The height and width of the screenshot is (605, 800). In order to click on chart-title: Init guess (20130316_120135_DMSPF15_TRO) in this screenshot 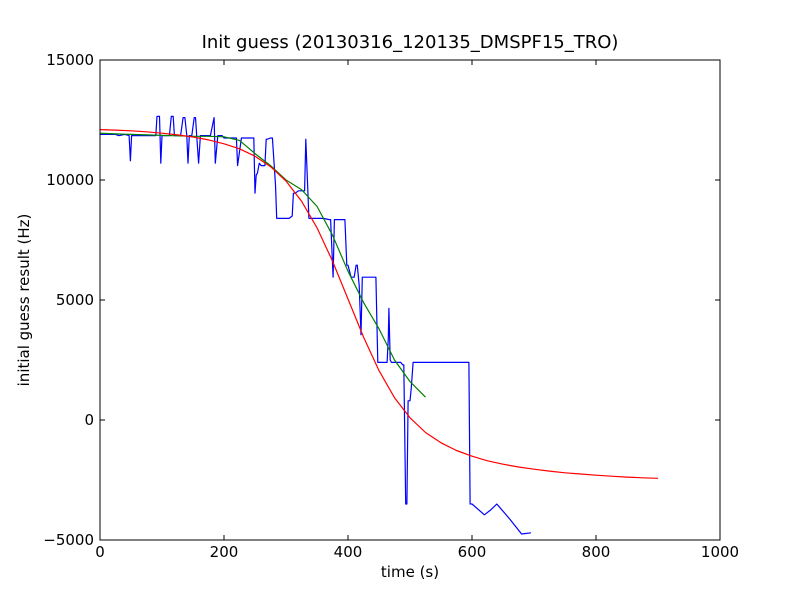, I will do `click(410, 42)`.